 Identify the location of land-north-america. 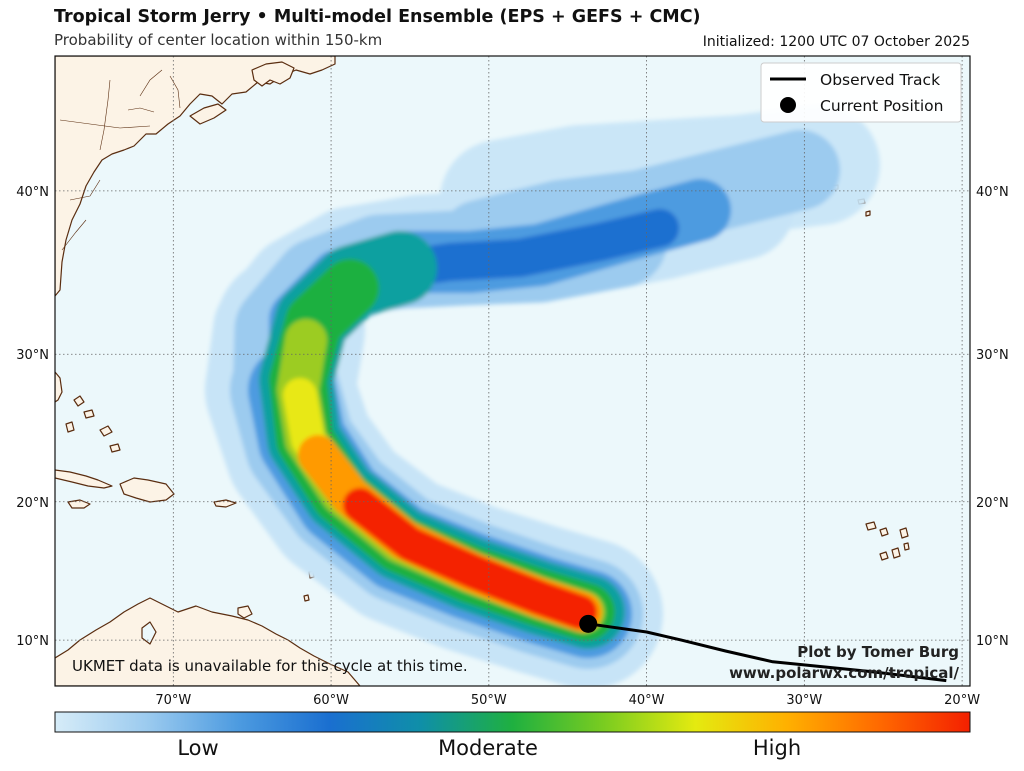
(195, 176).